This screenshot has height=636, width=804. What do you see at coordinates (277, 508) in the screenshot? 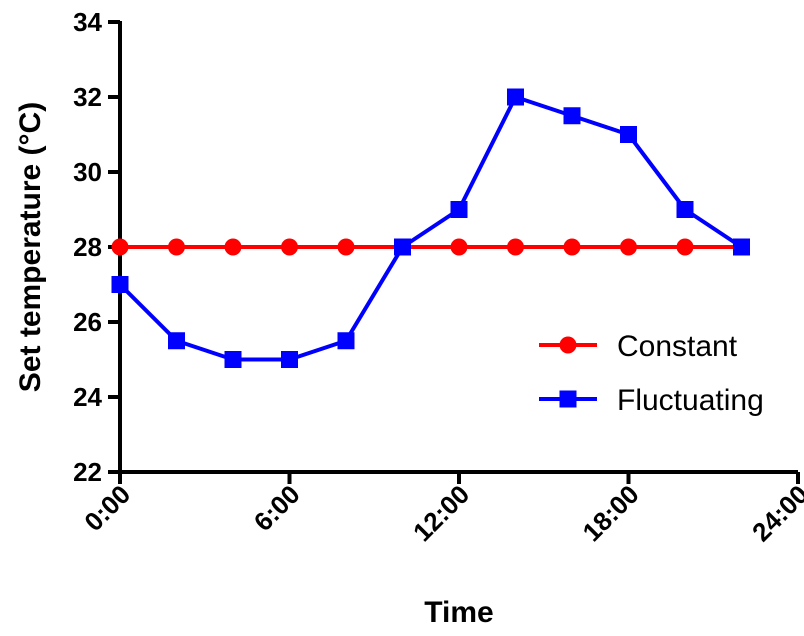
I see `x-tick-label: 6:00` at bounding box center [277, 508].